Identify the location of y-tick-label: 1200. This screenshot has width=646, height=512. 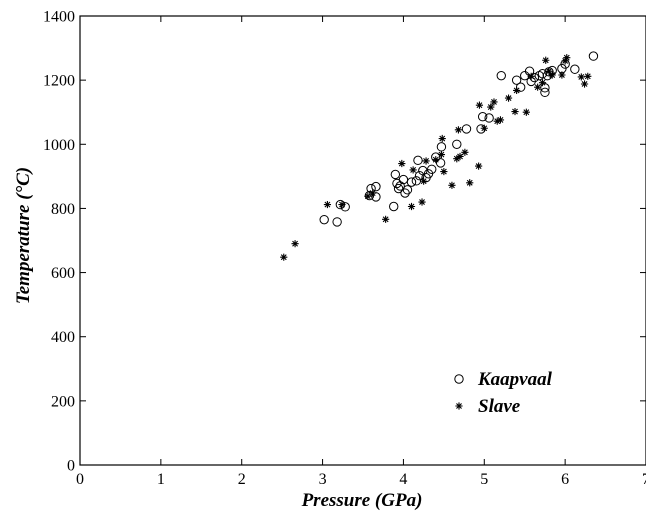
(59, 81).